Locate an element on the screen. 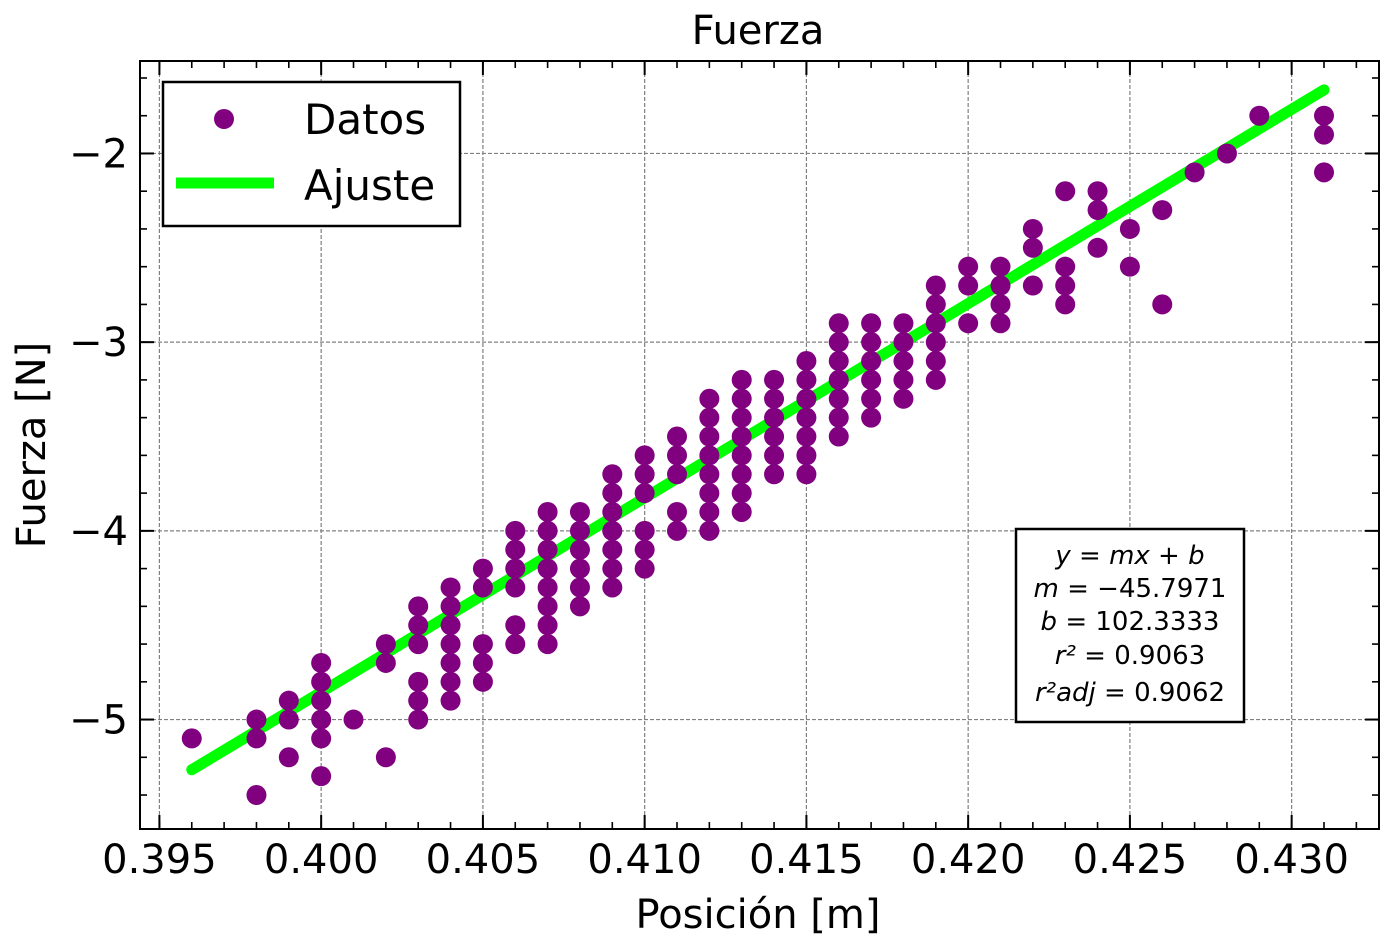  legend-label-datos: Datos is located at coordinates (365, 119).